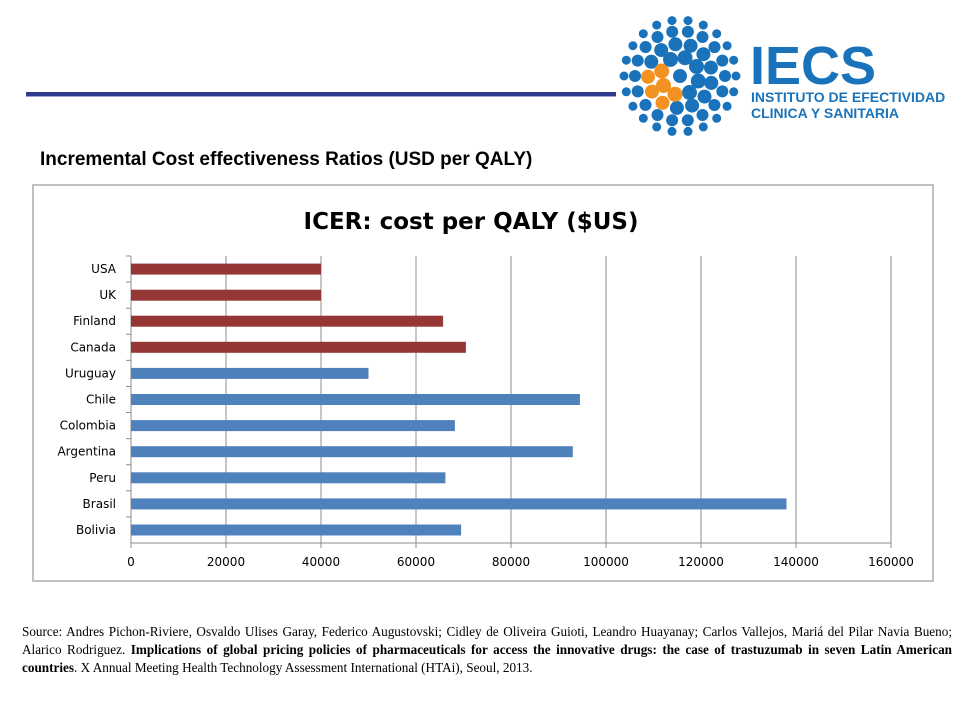 The height and width of the screenshot is (720, 960). What do you see at coordinates (90, 373) in the screenshot?
I see `category-label: Uruguay` at bounding box center [90, 373].